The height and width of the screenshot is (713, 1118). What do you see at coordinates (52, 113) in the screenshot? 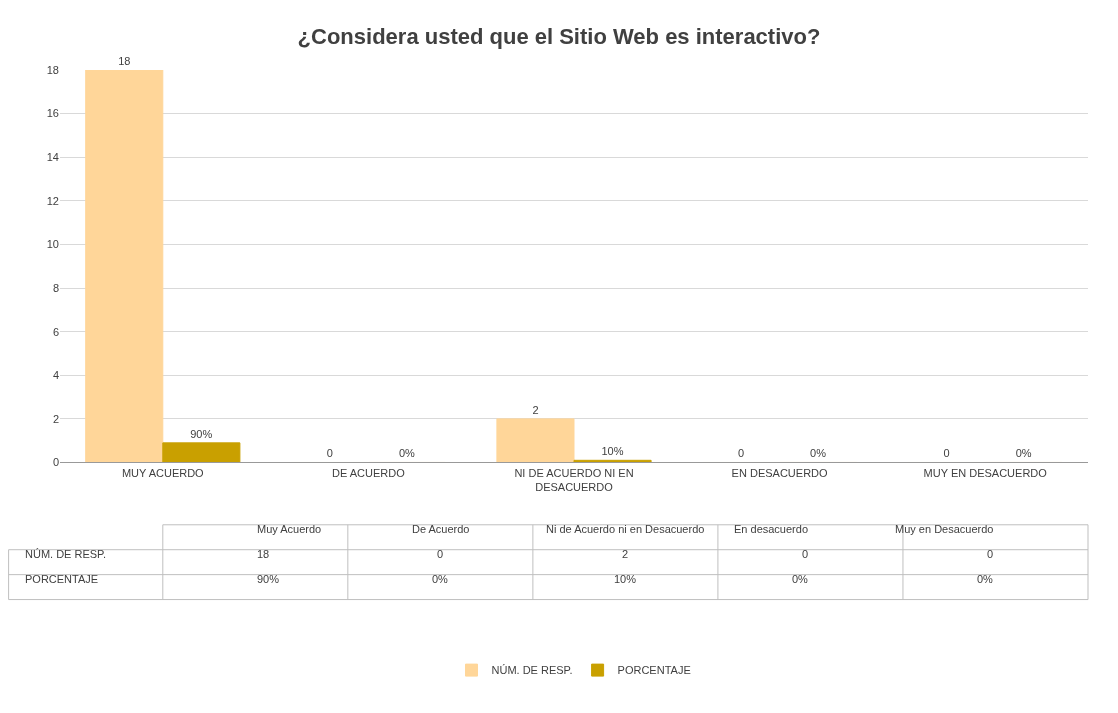
I see `y-tick-label: 16` at bounding box center [52, 113].